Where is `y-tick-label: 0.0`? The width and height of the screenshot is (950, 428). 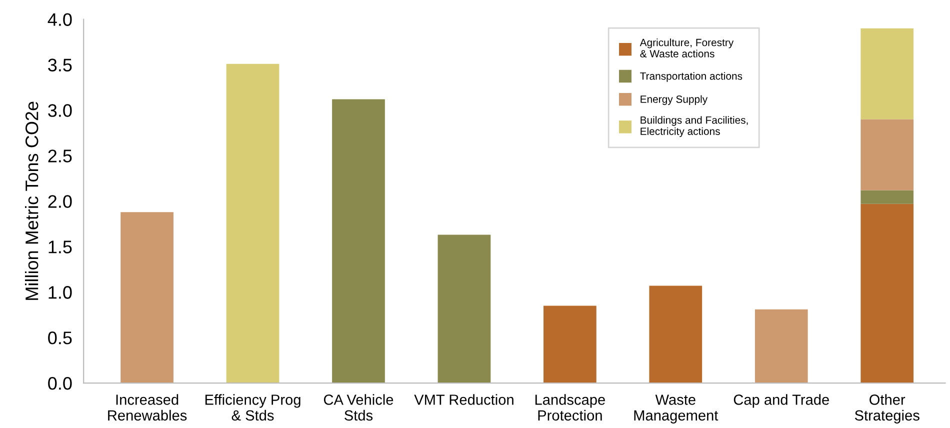
y-tick-label: 0.0 is located at coordinates (60, 383).